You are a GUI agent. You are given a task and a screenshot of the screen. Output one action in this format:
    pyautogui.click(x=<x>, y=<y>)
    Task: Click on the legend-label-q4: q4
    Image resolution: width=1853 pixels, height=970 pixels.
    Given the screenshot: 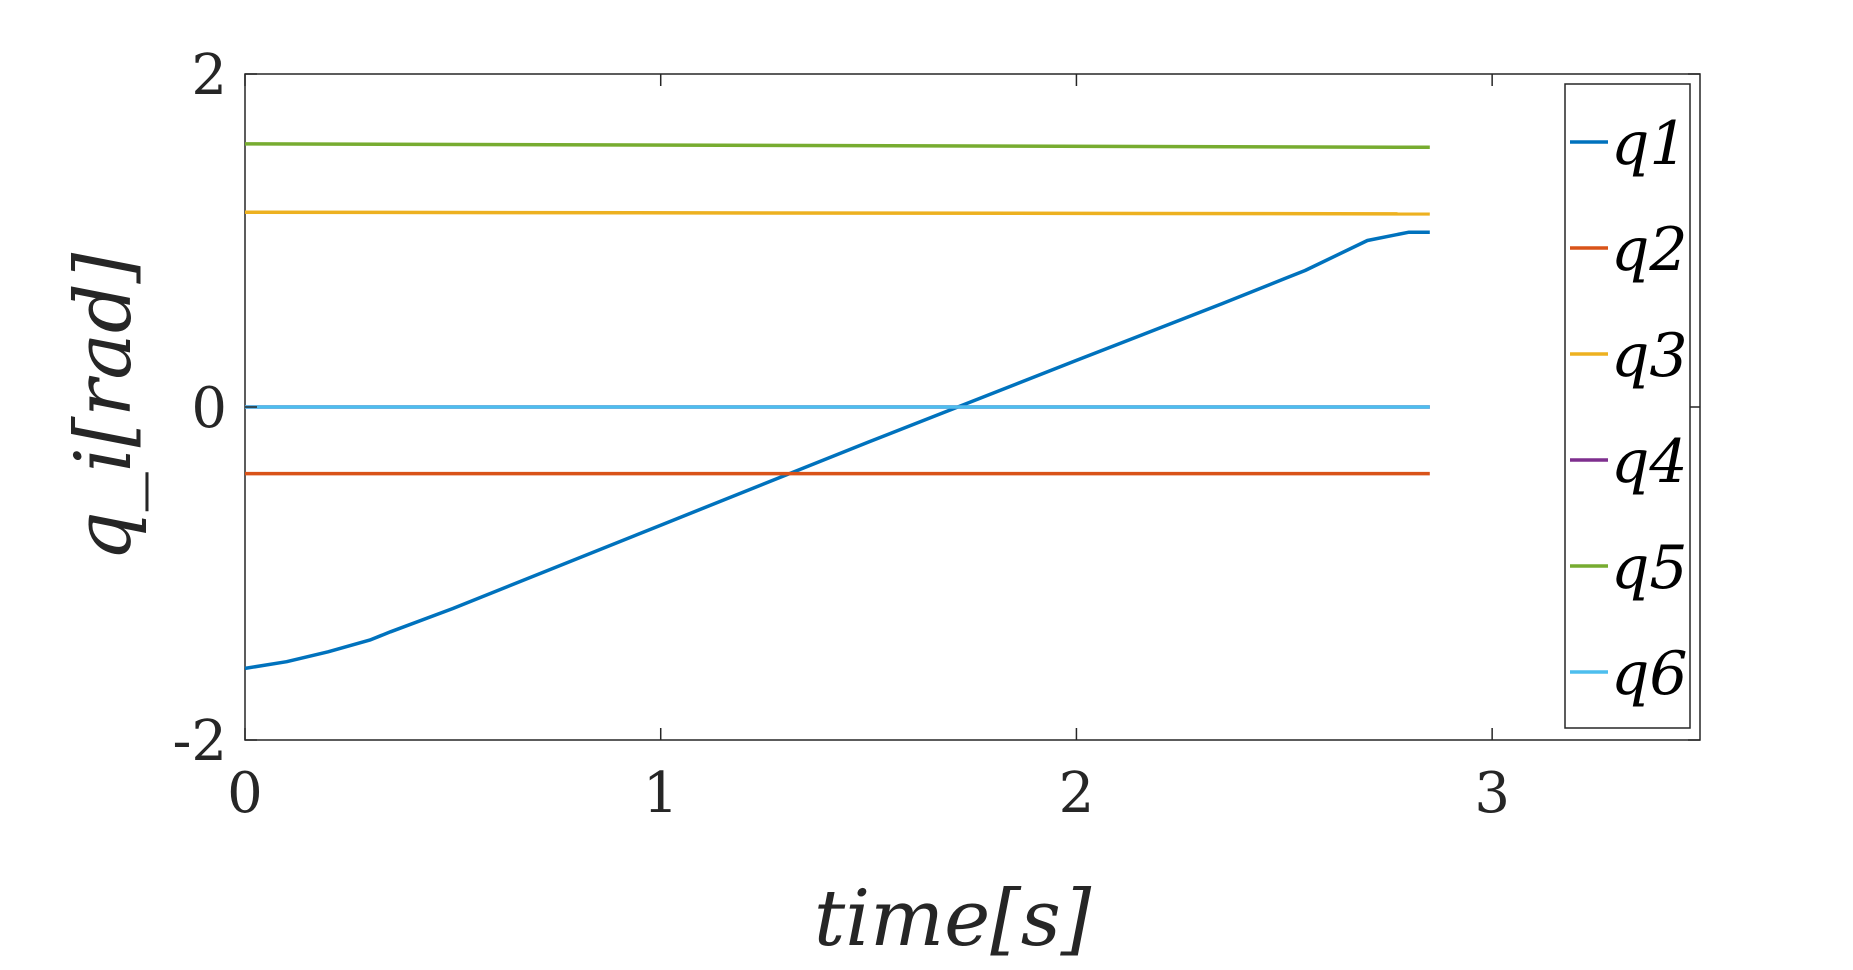 What is the action you would take?
    pyautogui.click(x=1649, y=462)
    